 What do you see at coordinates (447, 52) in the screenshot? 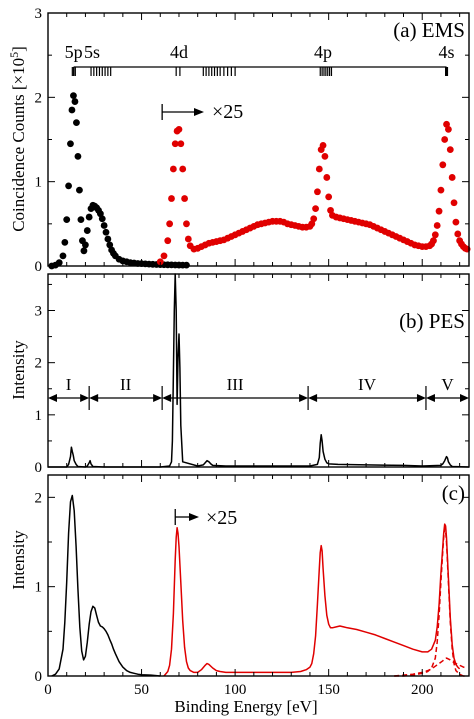
I see `level-label: 4s` at bounding box center [447, 52].